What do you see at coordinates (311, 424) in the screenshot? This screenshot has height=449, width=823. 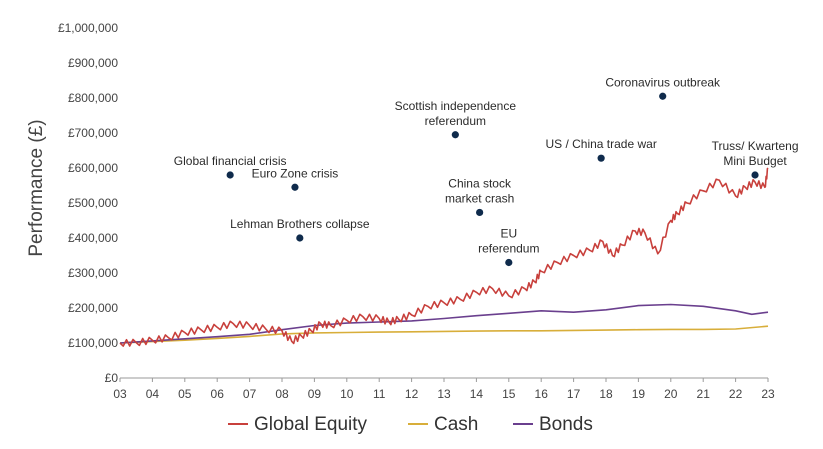 I see `legend-label: Global Equity` at bounding box center [311, 424].